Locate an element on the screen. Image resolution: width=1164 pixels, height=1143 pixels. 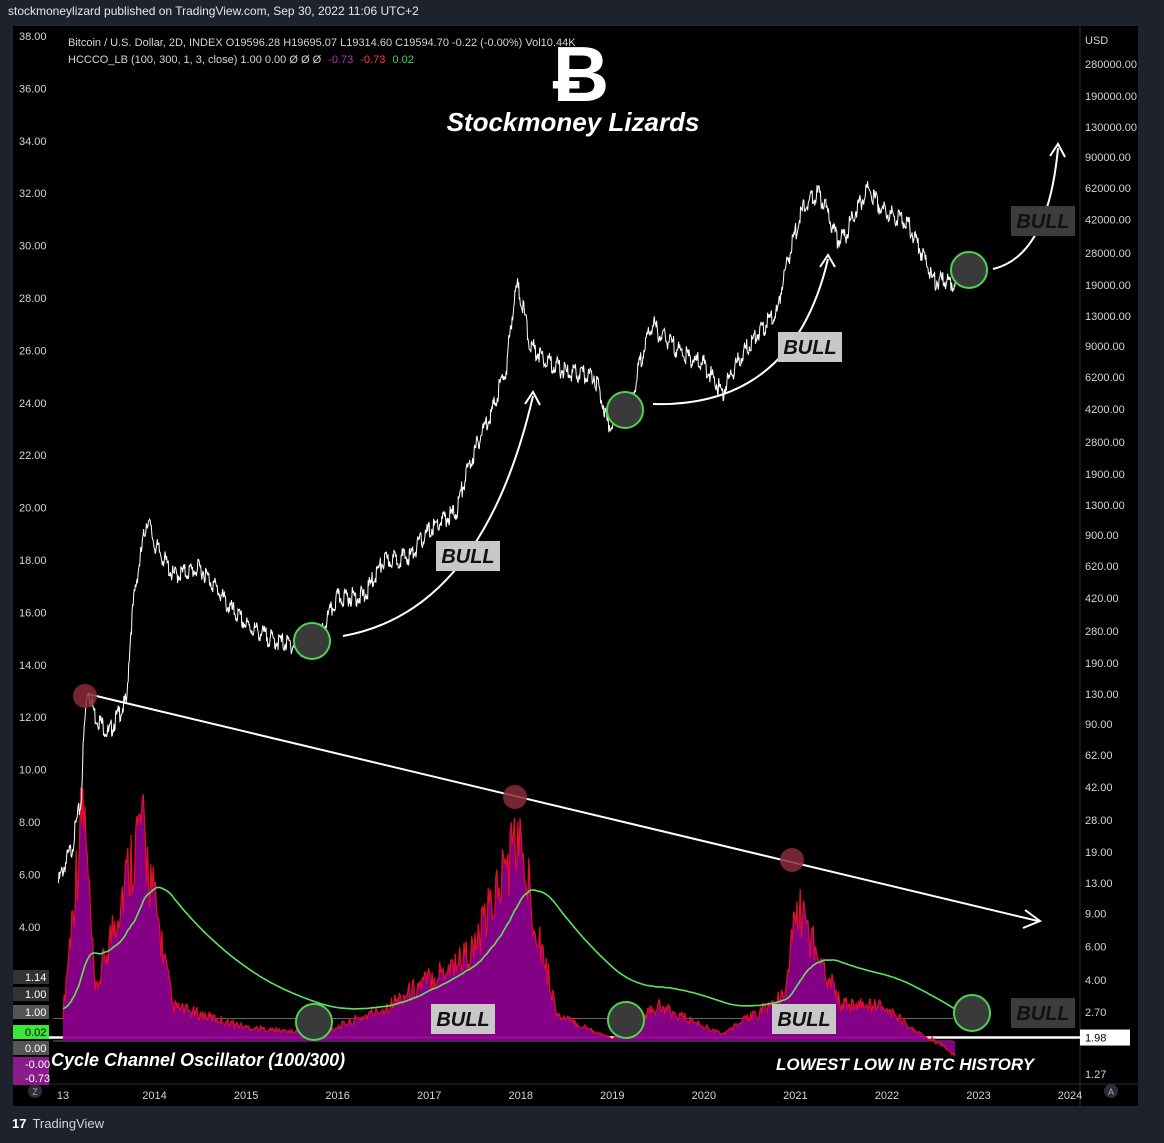
right-tick-label: 90.00 is located at coordinates (1099, 725).